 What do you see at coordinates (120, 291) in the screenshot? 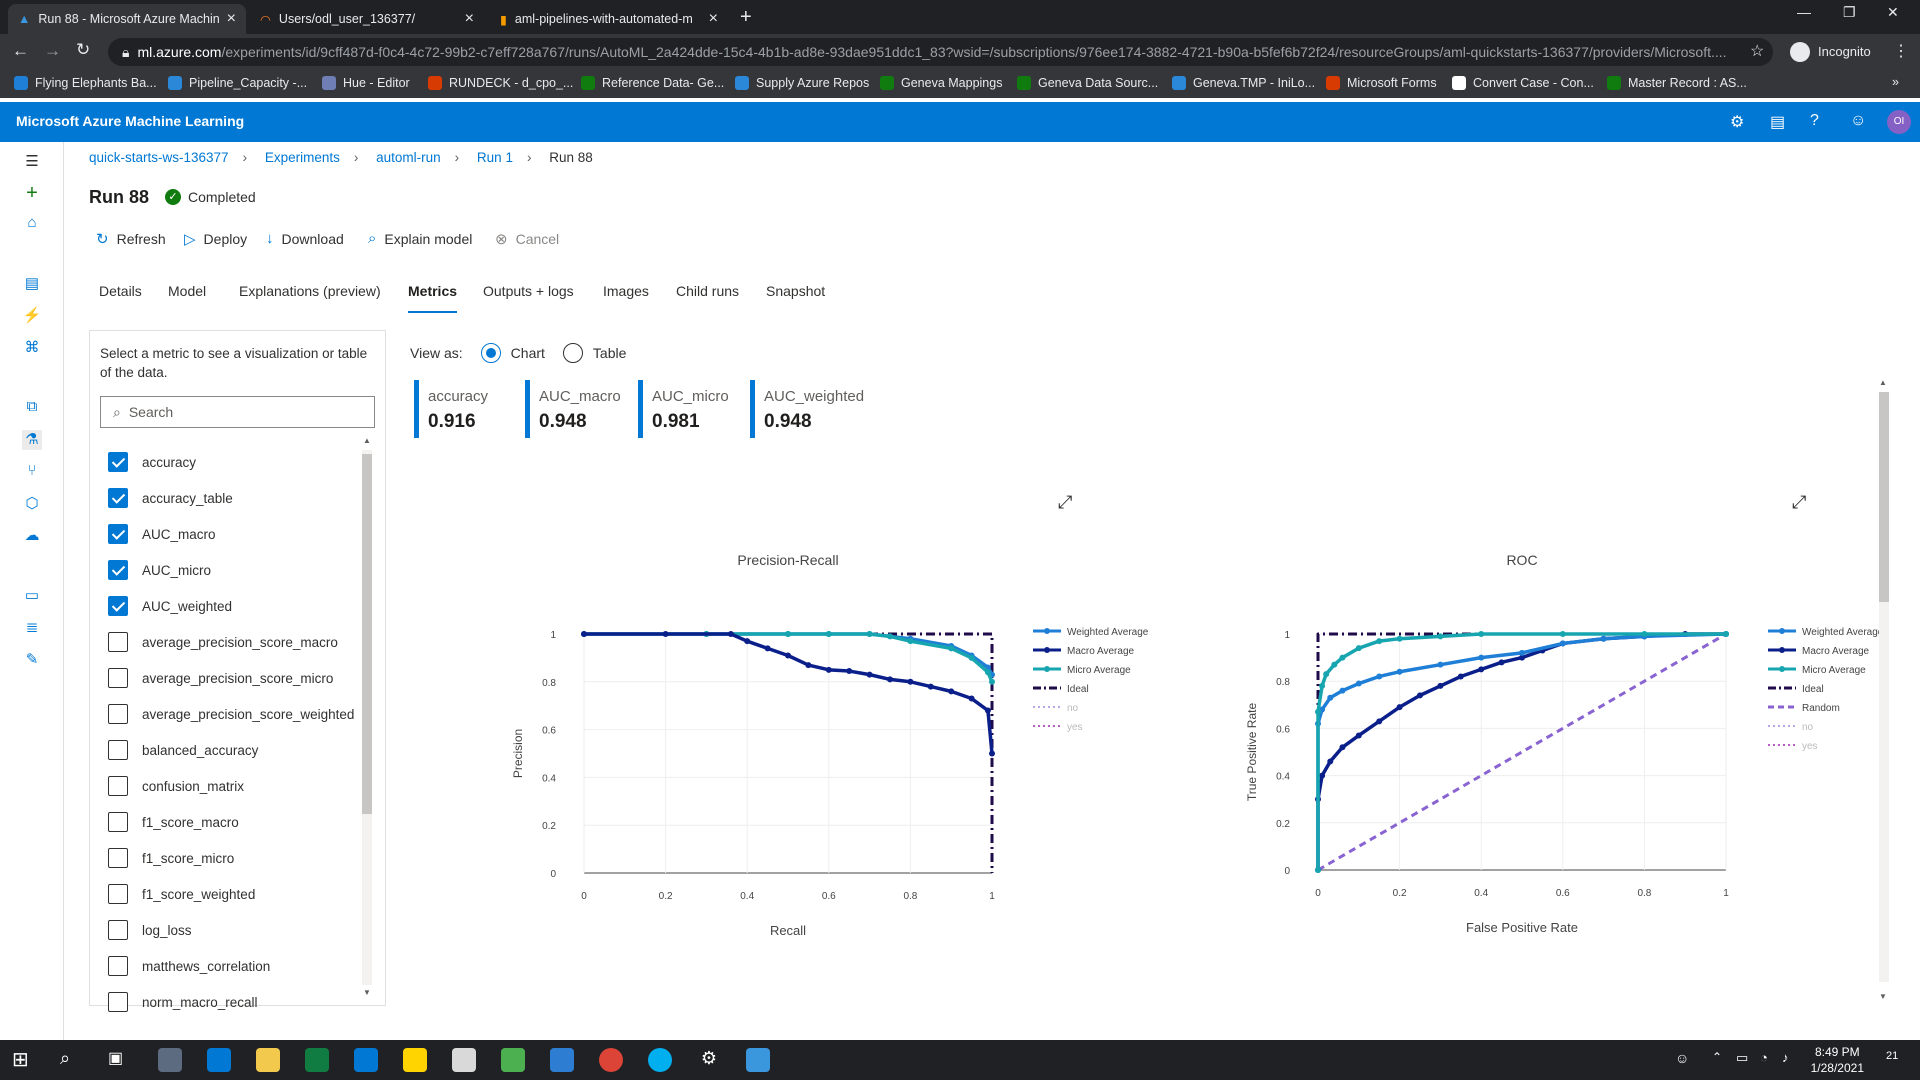
I see `tab-details: Details` at bounding box center [120, 291].